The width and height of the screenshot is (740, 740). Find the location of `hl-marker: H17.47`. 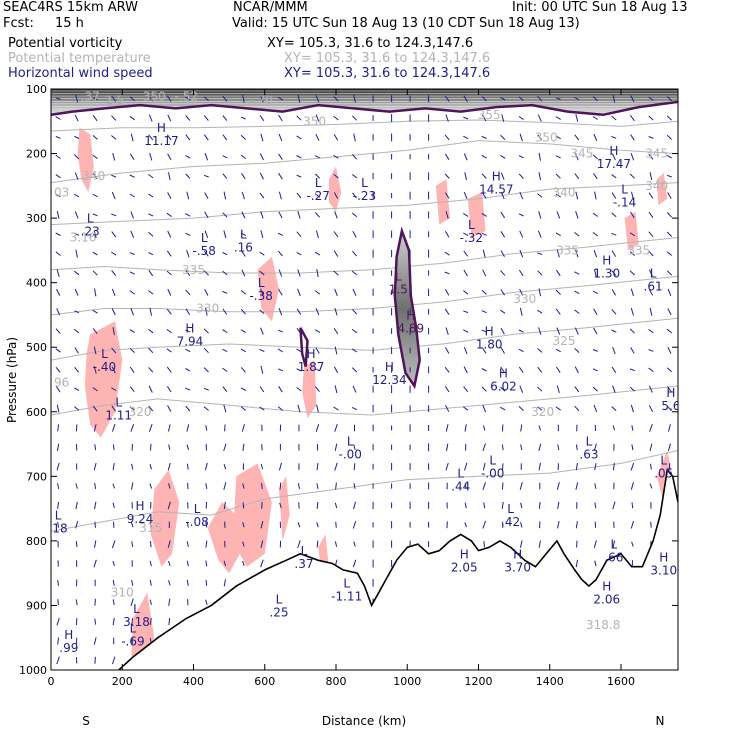

hl-marker: H17.47 is located at coordinates (614, 157).